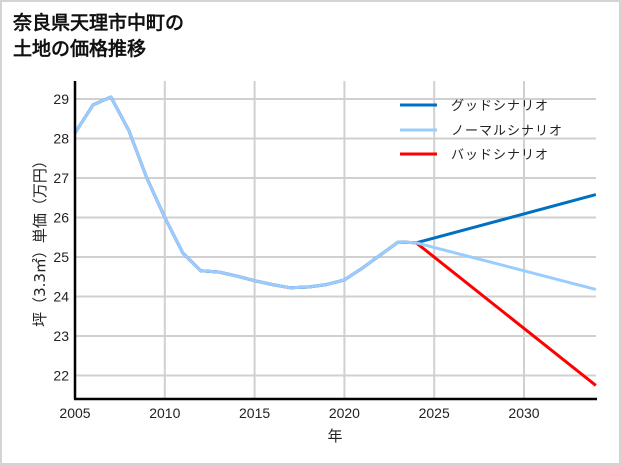  What do you see at coordinates (61, 297) in the screenshot?
I see `y-tick-label: 24` at bounding box center [61, 297].